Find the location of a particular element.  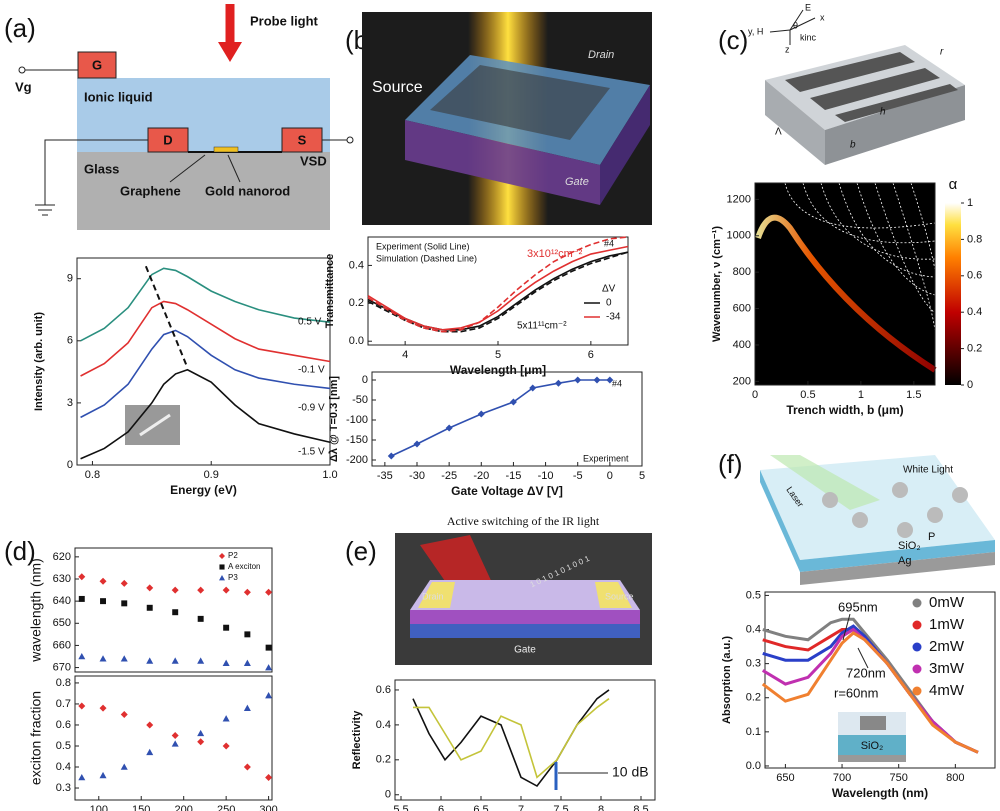

wire is located at coordinates (96, 172).